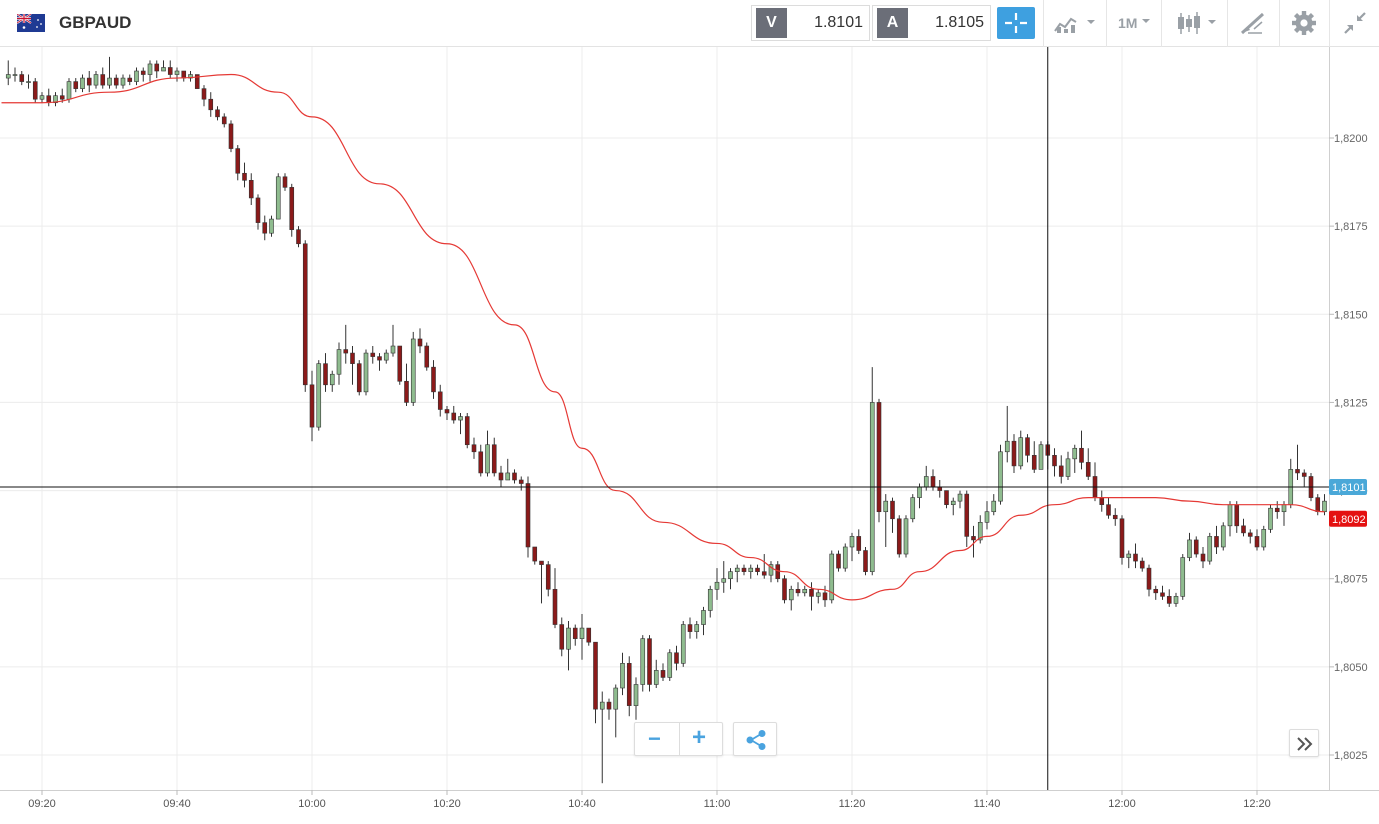 The width and height of the screenshot is (1379, 824). I want to click on crosshair-price-tag-bg, so click(1348, 487).